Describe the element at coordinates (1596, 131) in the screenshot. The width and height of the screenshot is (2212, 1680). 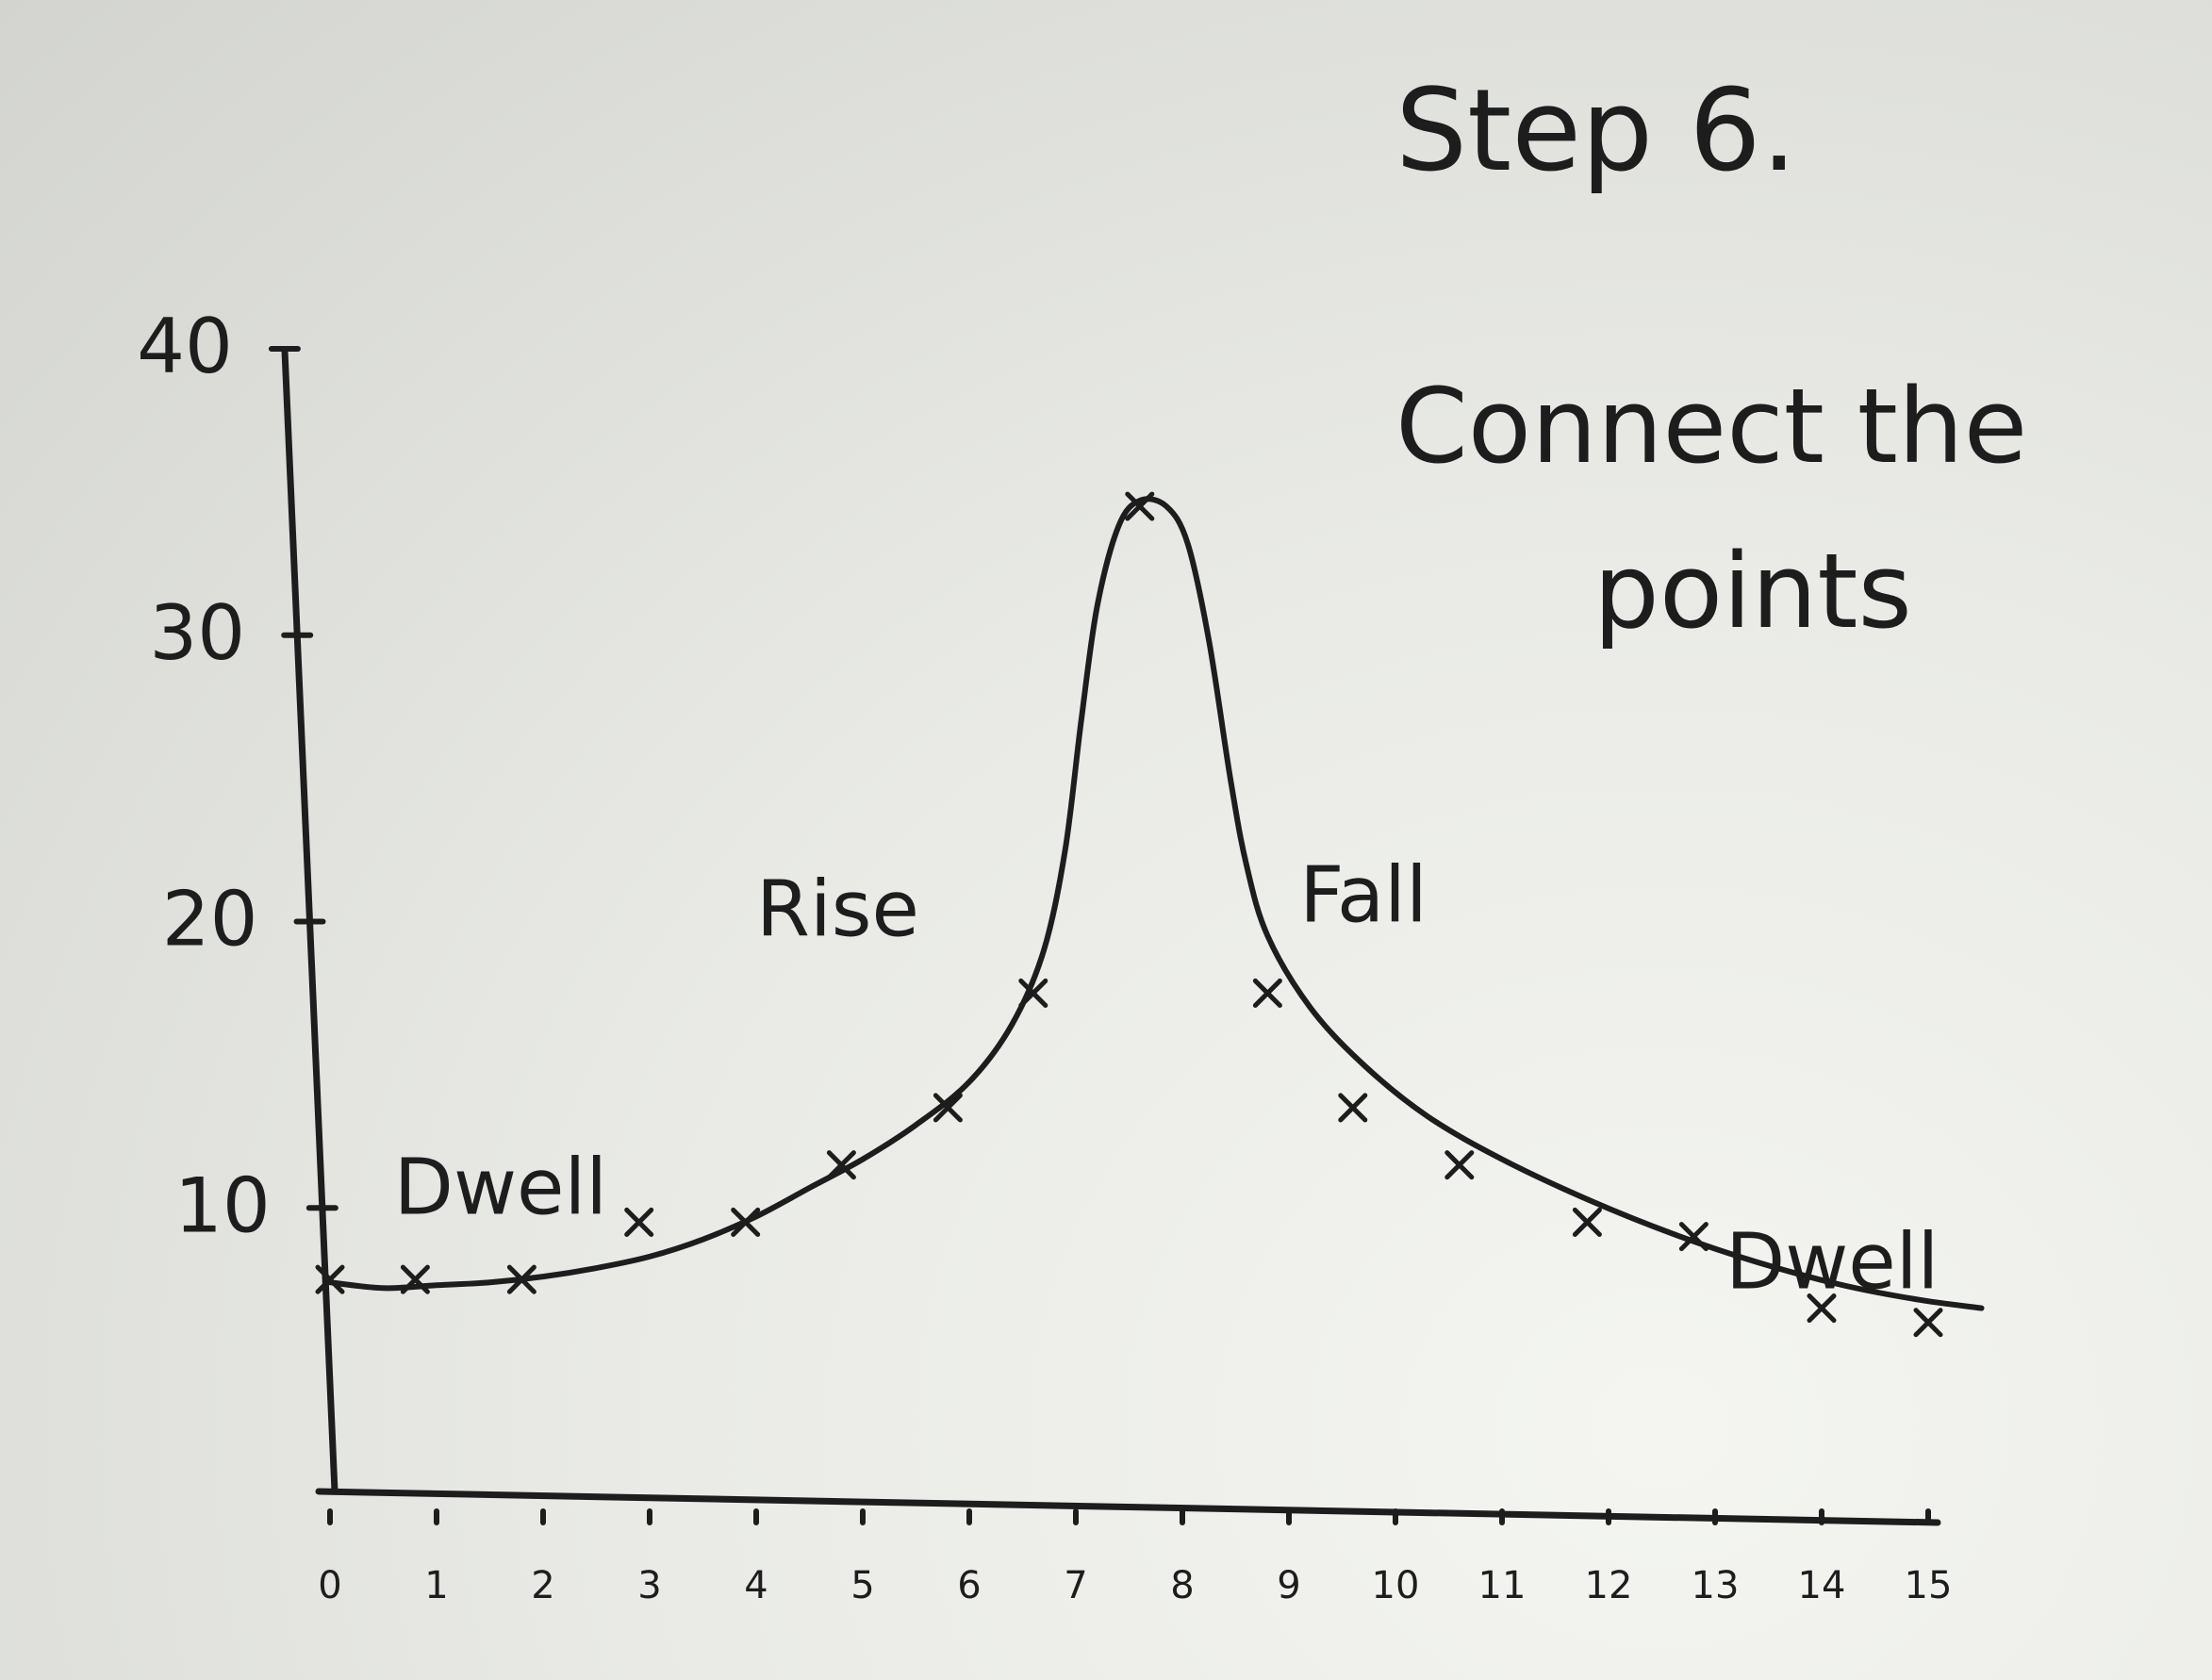
I see `step-title: Step 6.` at that location.